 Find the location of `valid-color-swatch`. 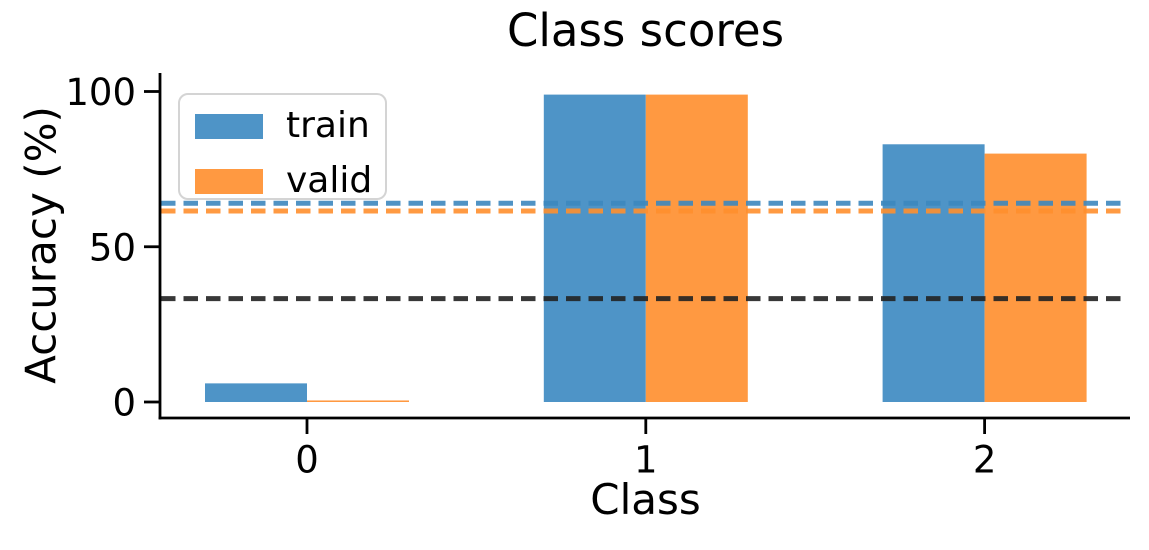

valid-color-swatch is located at coordinates (229, 181).